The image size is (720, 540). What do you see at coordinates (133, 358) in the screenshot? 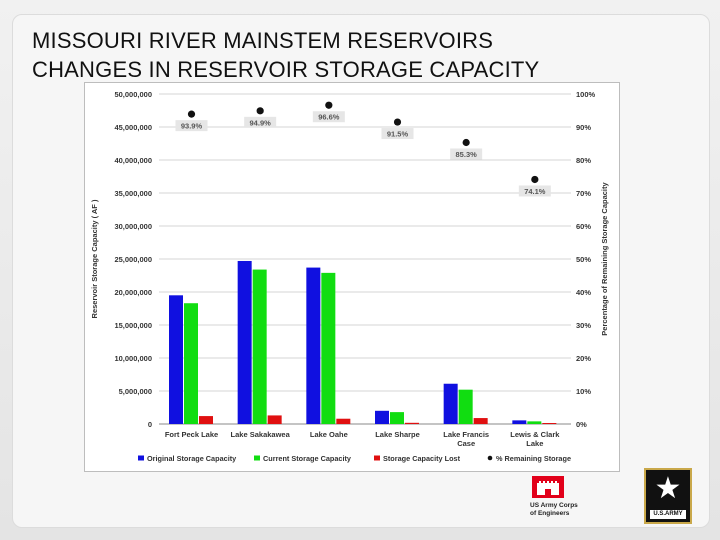
I see `y-tick-label: 10,000,000` at bounding box center [133, 358].